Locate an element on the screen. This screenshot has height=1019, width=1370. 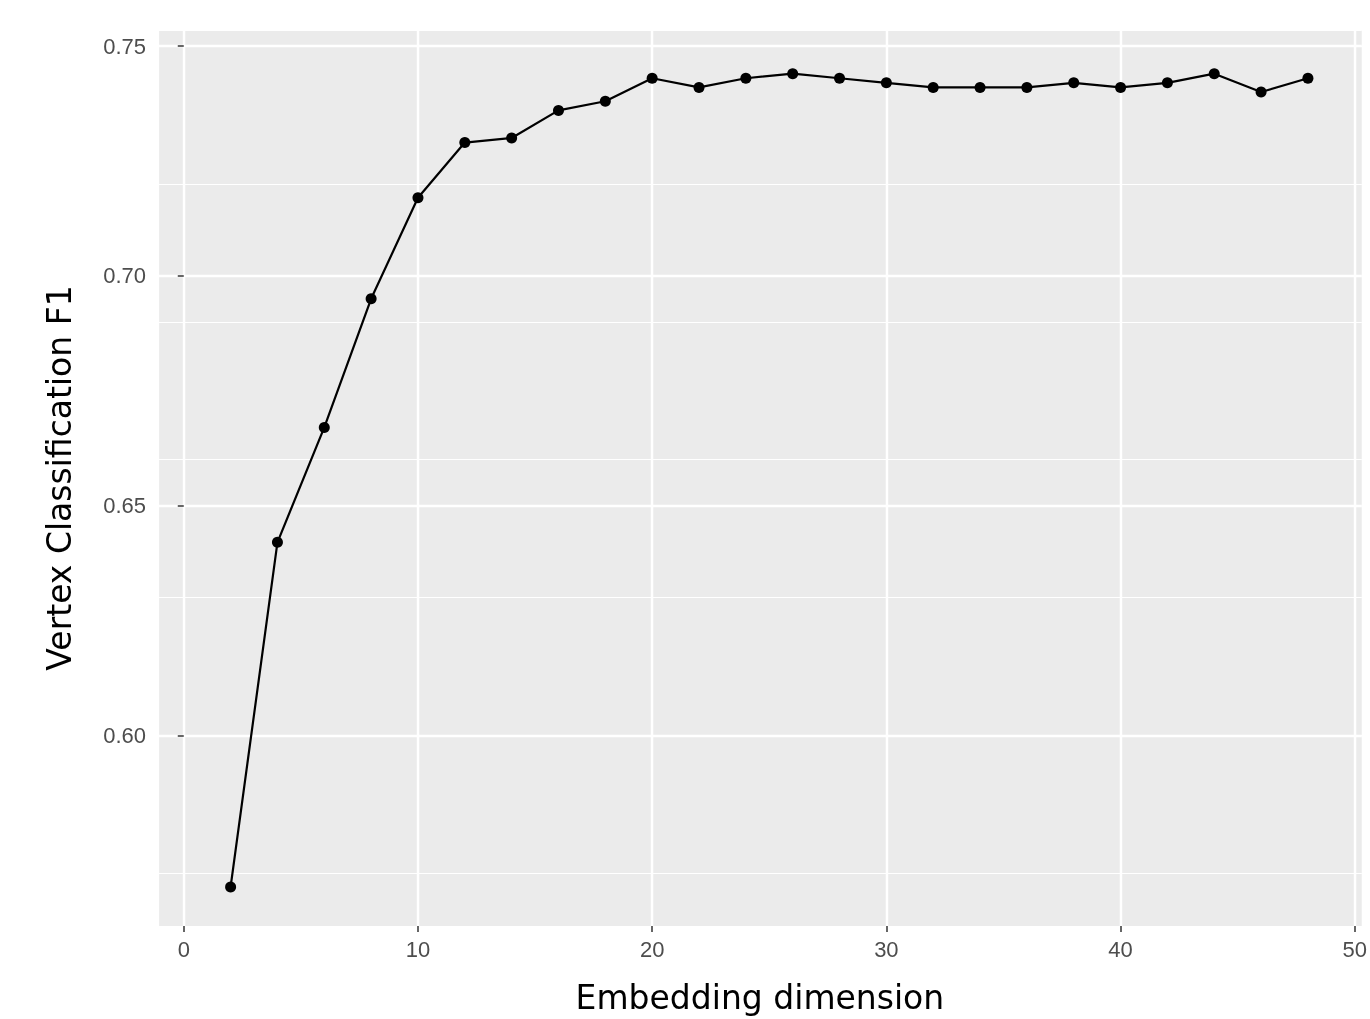
x-tick-label: 10 is located at coordinates (418, 949).